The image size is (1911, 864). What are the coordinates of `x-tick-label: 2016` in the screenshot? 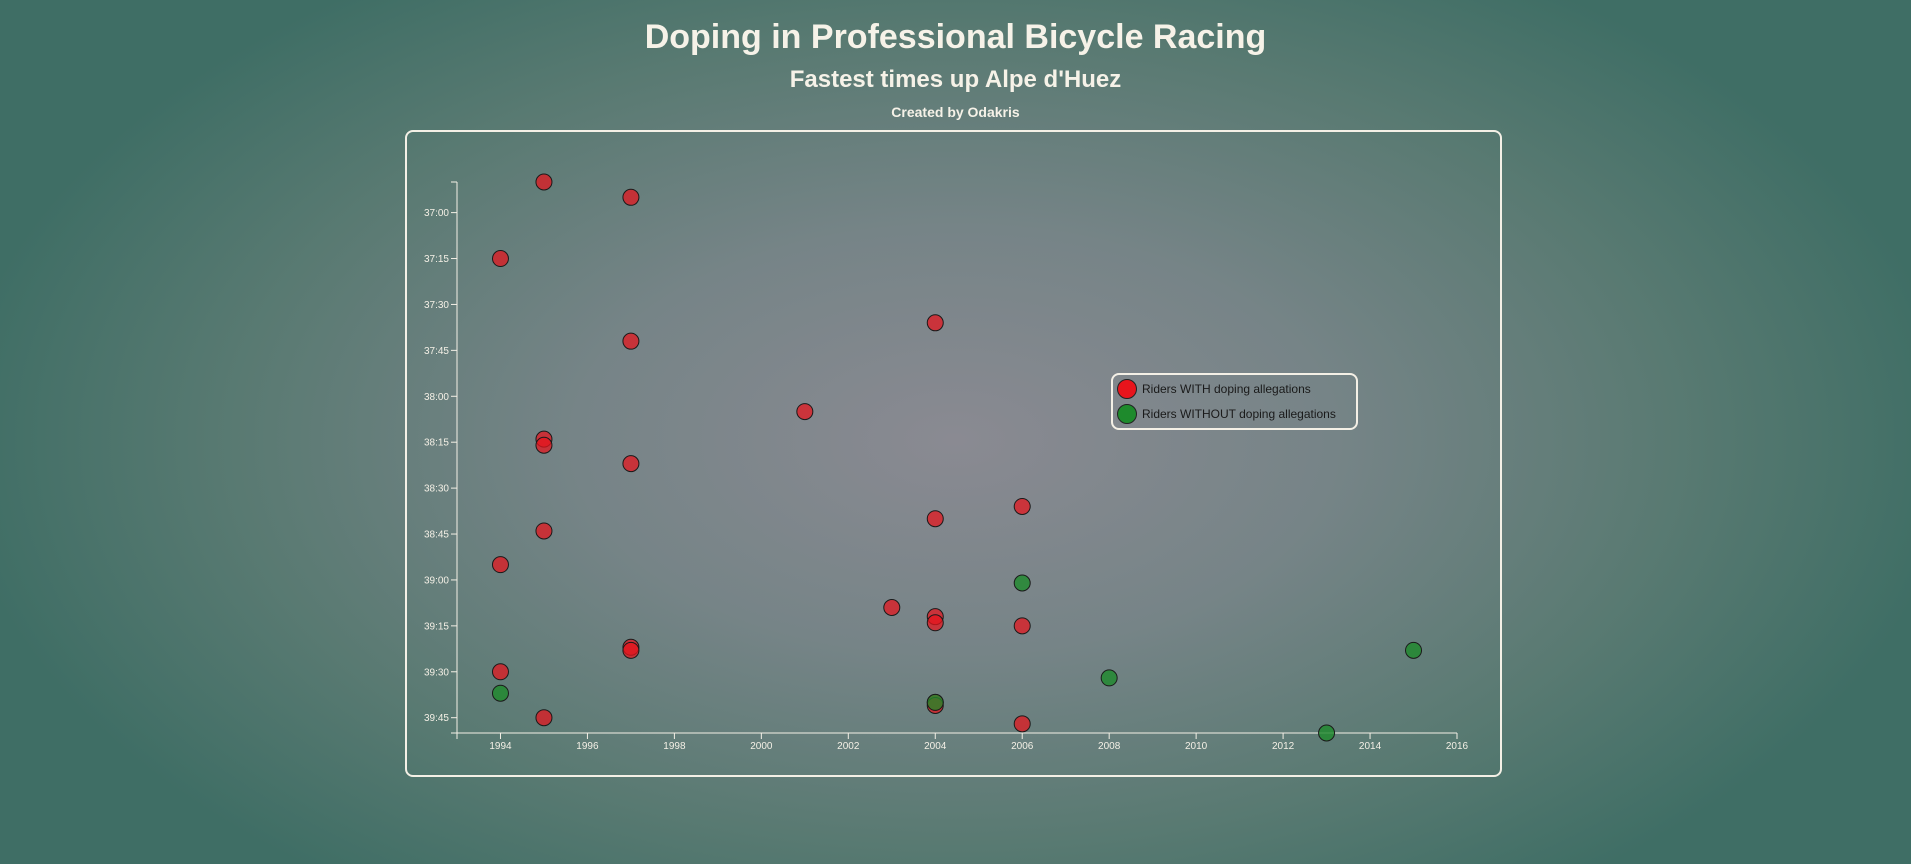 It's located at (1457, 746).